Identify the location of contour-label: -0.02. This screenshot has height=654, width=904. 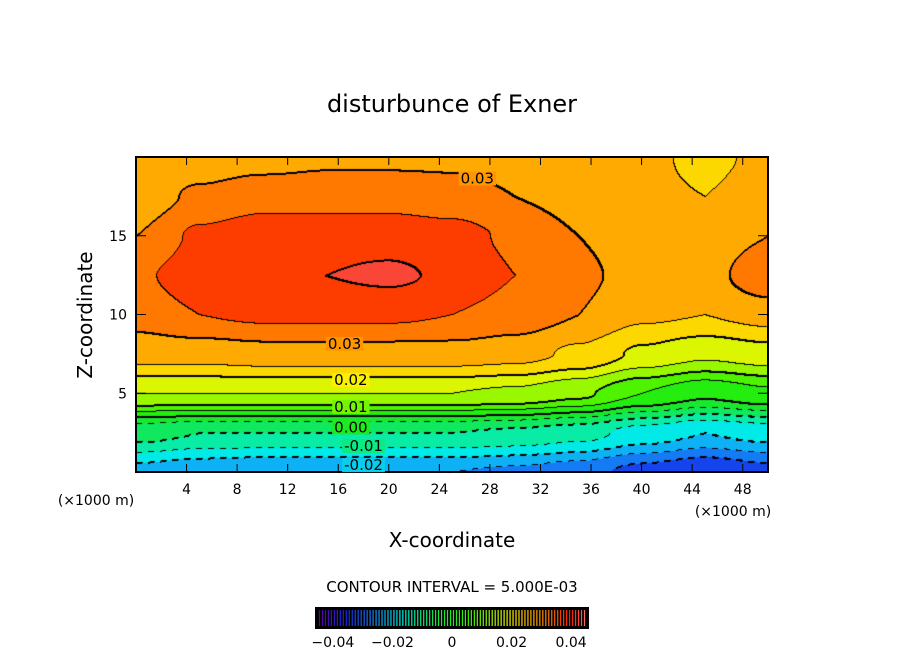
(363, 465).